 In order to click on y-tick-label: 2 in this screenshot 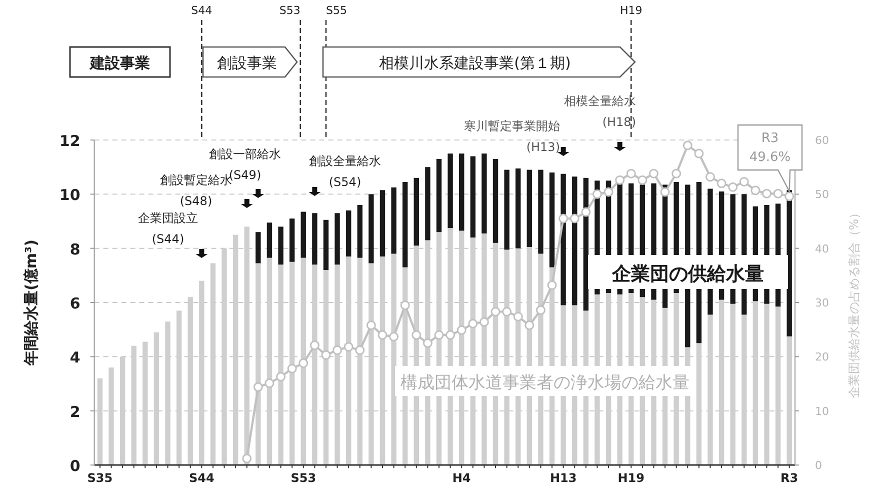, I will do `click(75, 411)`.